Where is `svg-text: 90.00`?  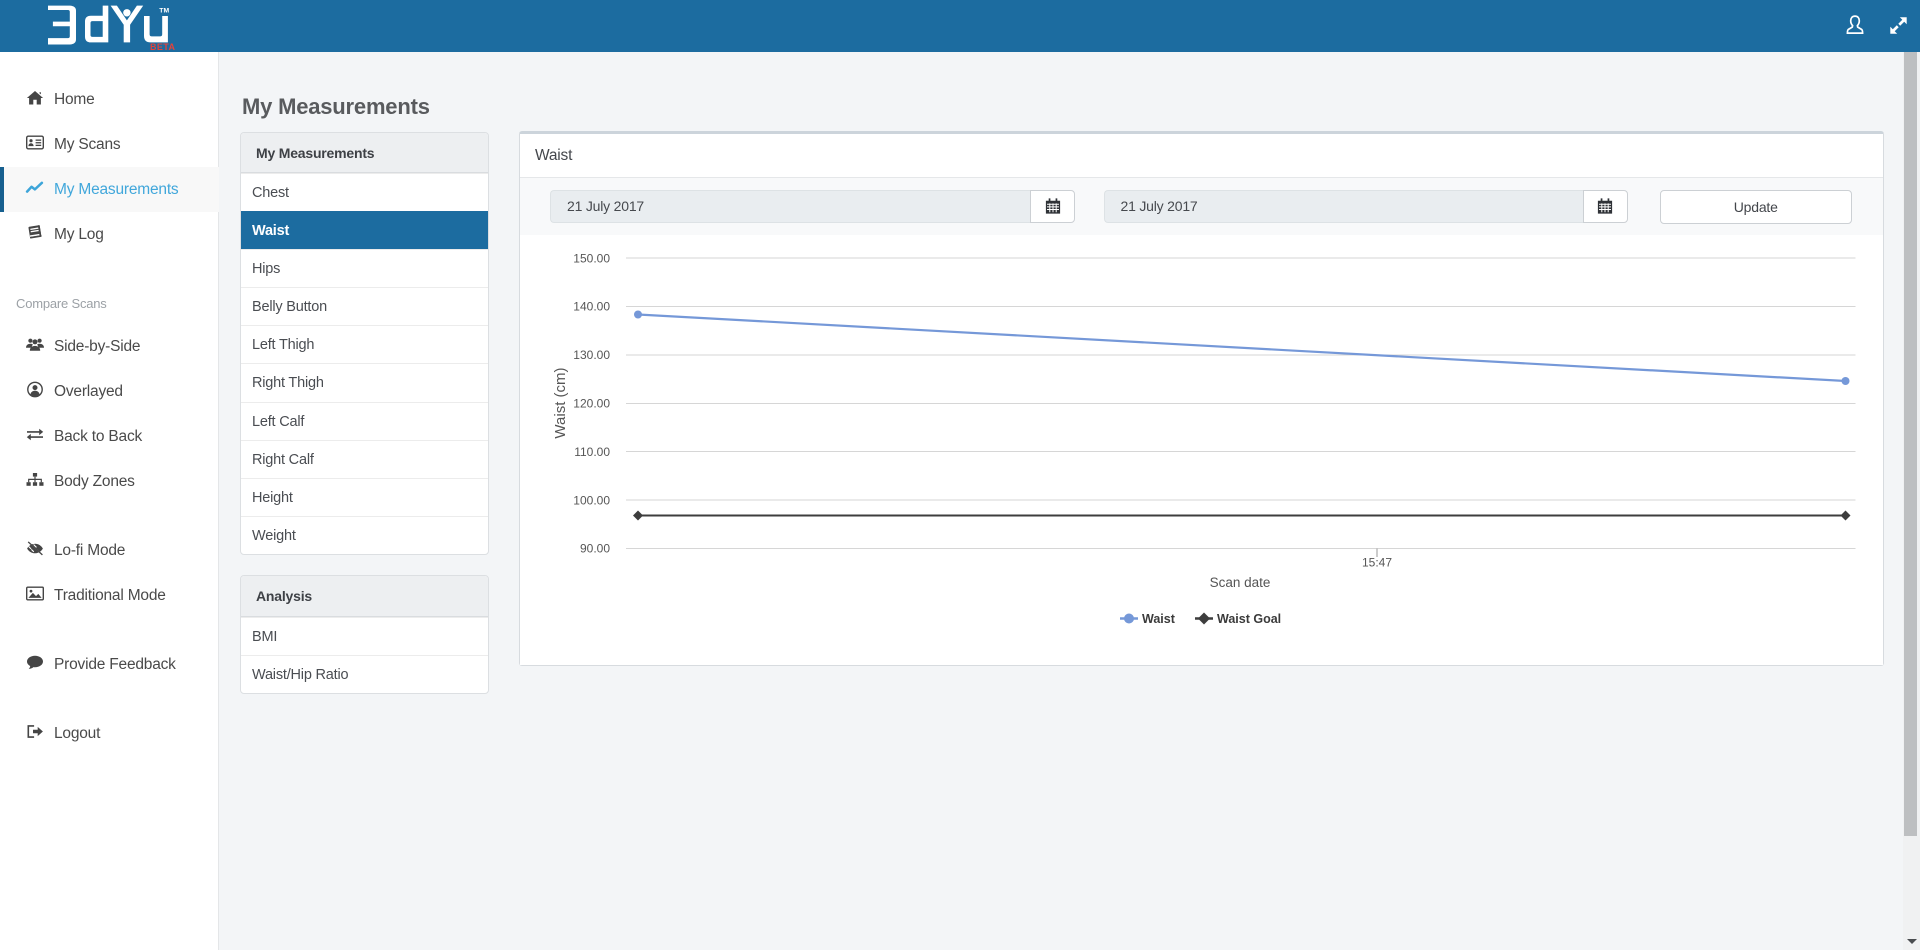
svg-text: 90.00 is located at coordinates (595, 549).